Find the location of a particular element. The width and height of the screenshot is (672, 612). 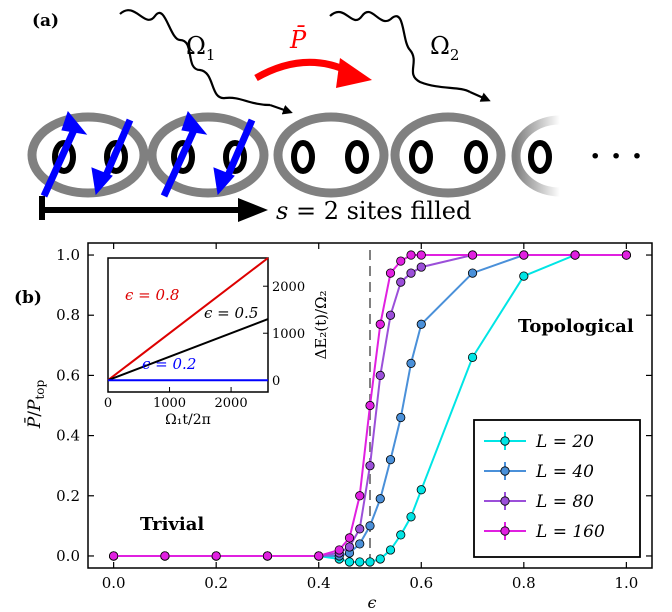

legend-item: L = 160 is located at coordinates (544, 532).